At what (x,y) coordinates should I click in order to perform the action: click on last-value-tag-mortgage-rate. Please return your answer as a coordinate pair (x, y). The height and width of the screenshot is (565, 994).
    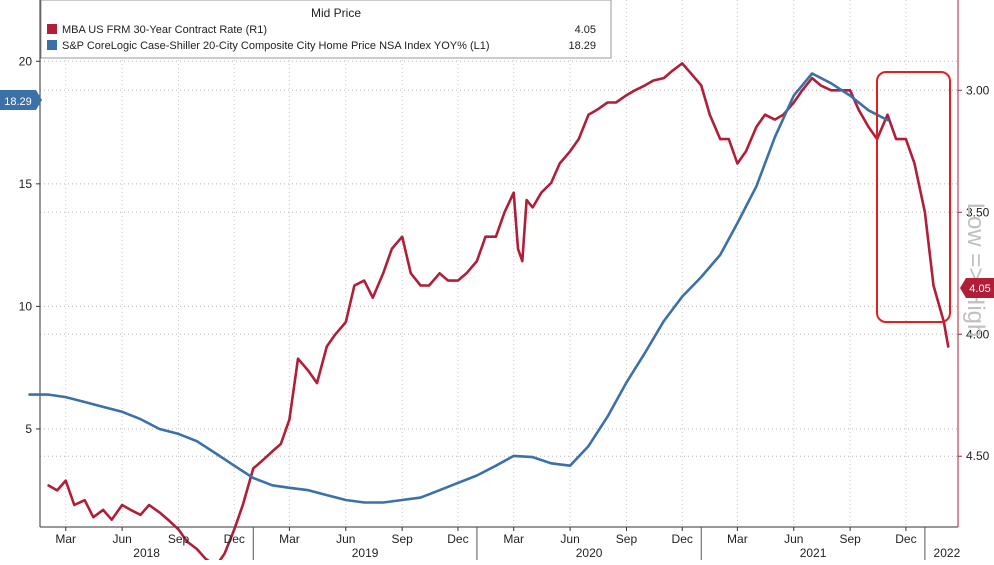
    Looking at the image, I should click on (977, 288).